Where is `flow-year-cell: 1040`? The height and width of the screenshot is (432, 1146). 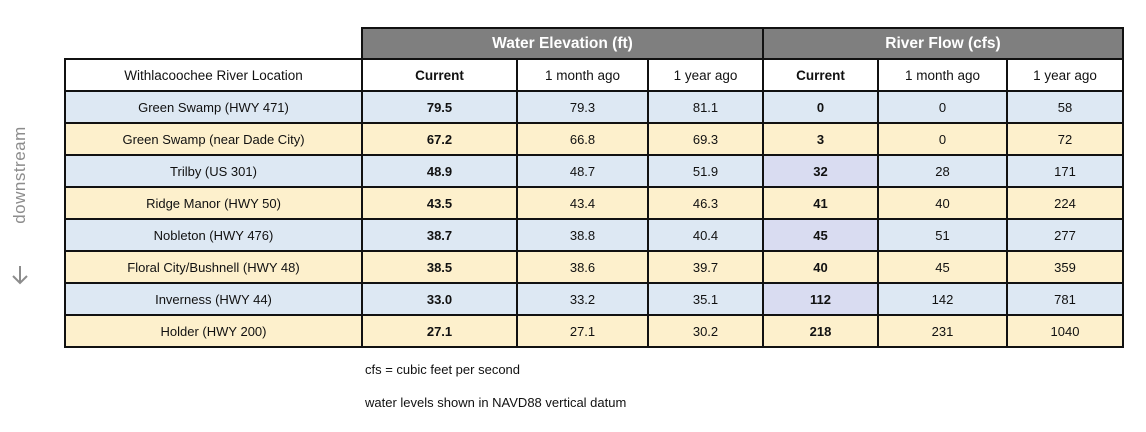 flow-year-cell: 1040 is located at coordinates (1065, 331).